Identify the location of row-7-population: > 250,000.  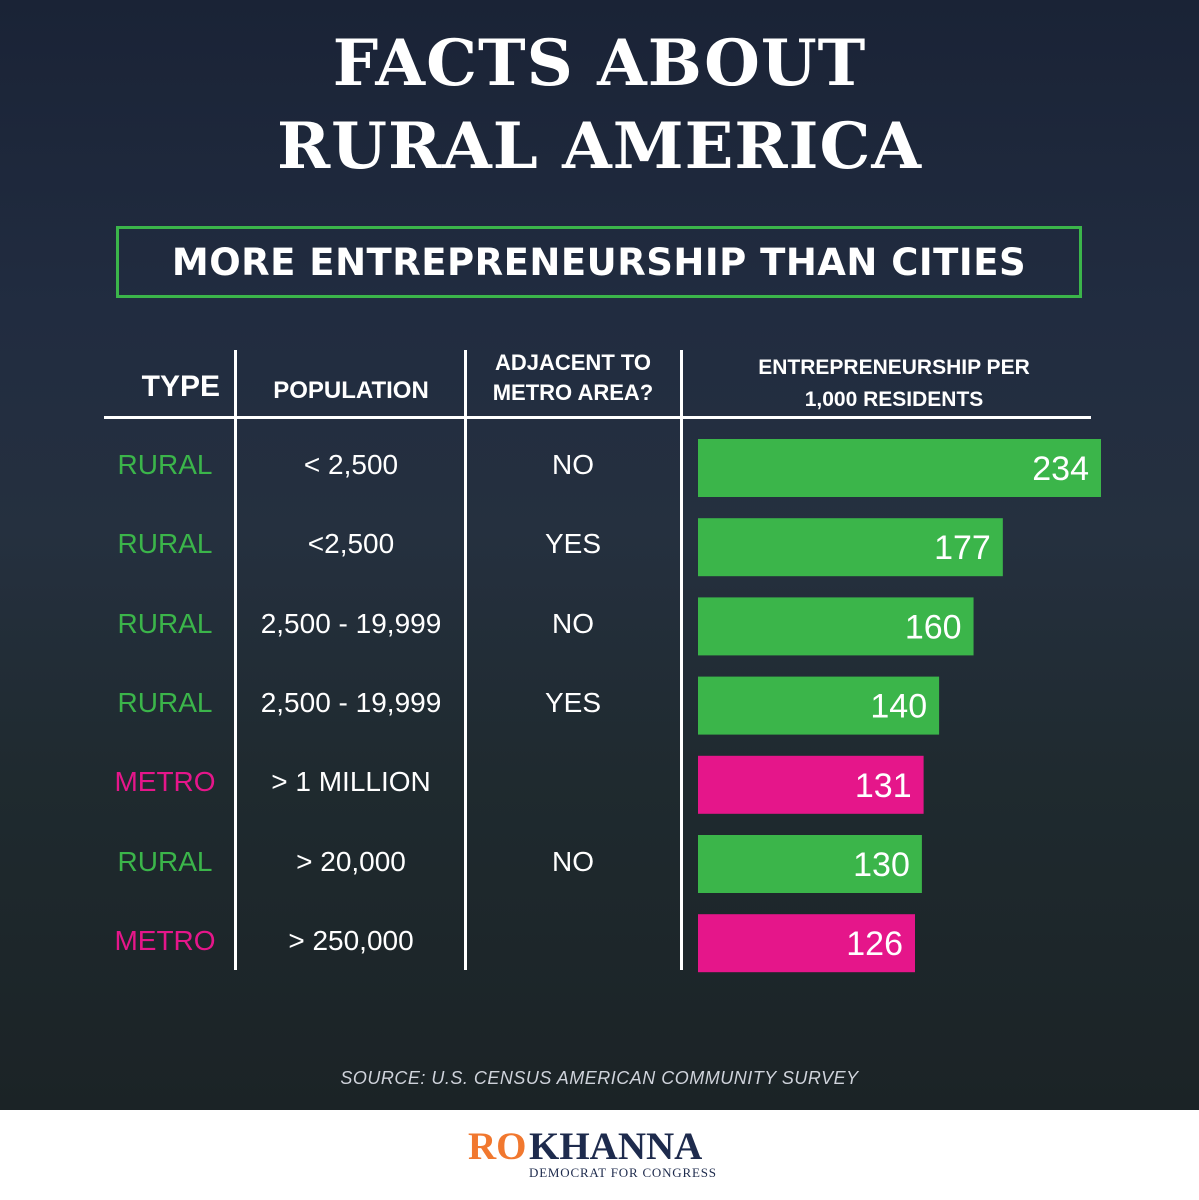
(351, 940).